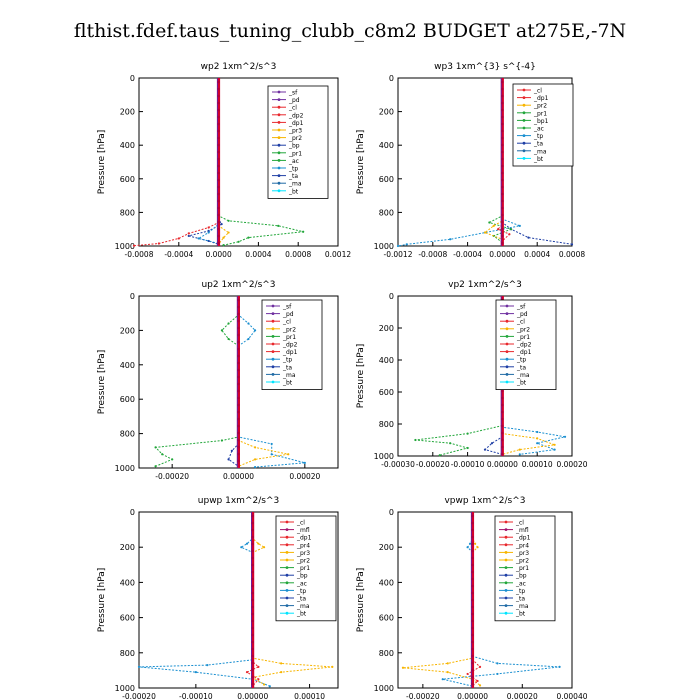 The height and width of the screenshot is (700, 700). I want to click on x-tick-label: -0.0008, so click(139, 254).